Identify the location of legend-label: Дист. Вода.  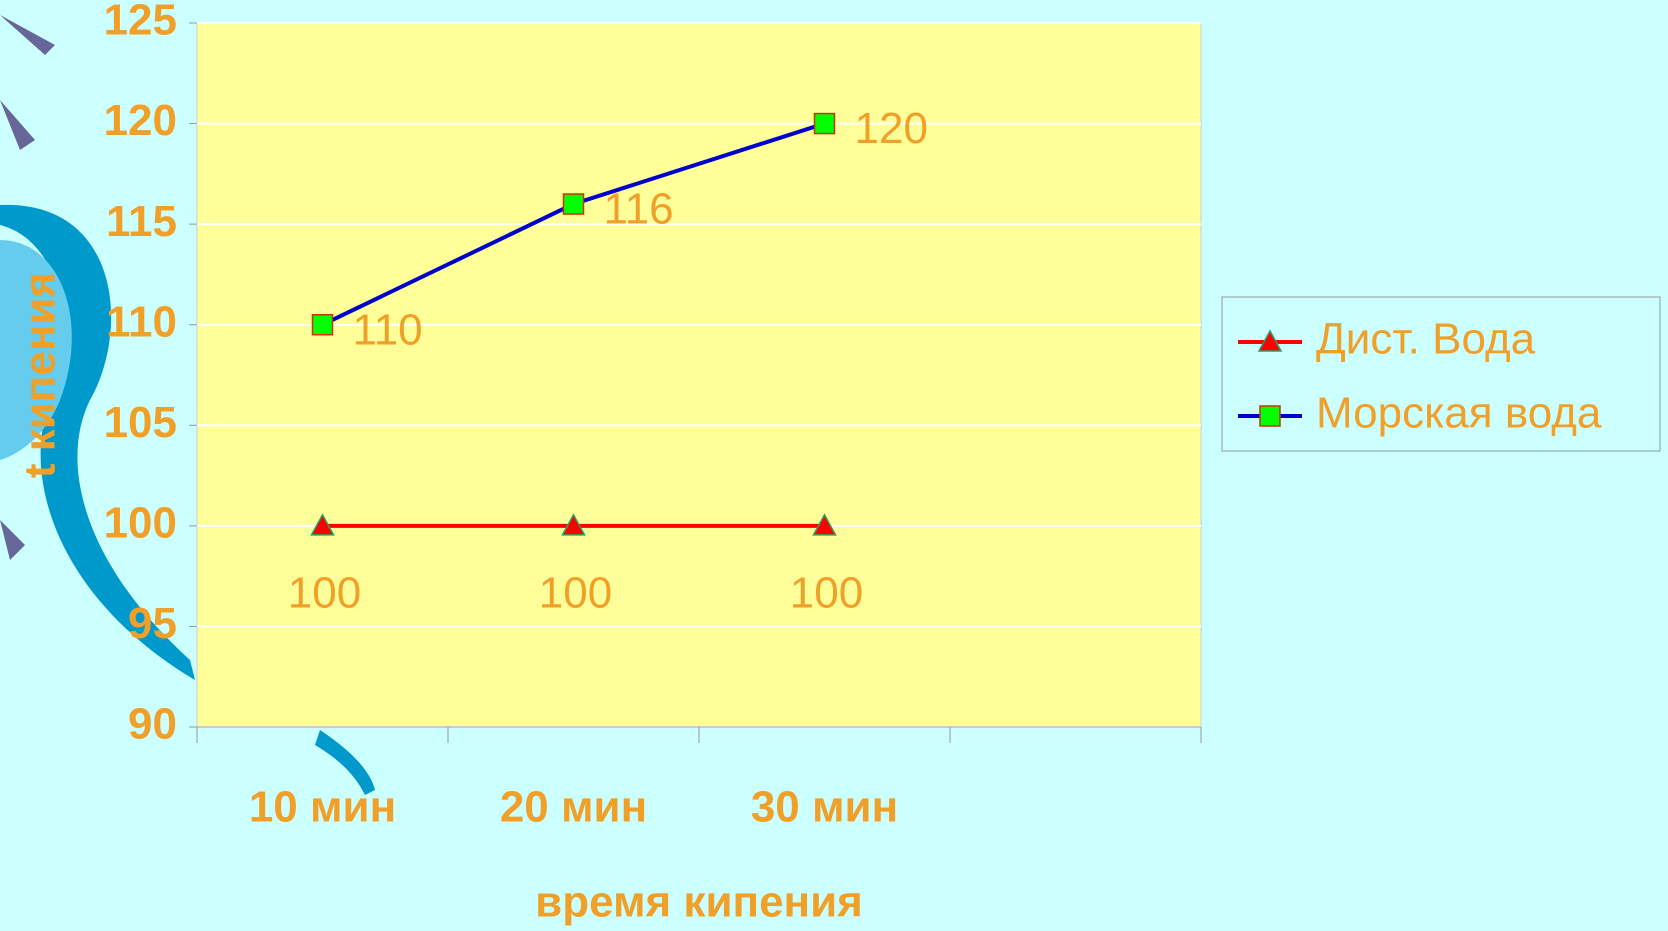
(1426, 339).